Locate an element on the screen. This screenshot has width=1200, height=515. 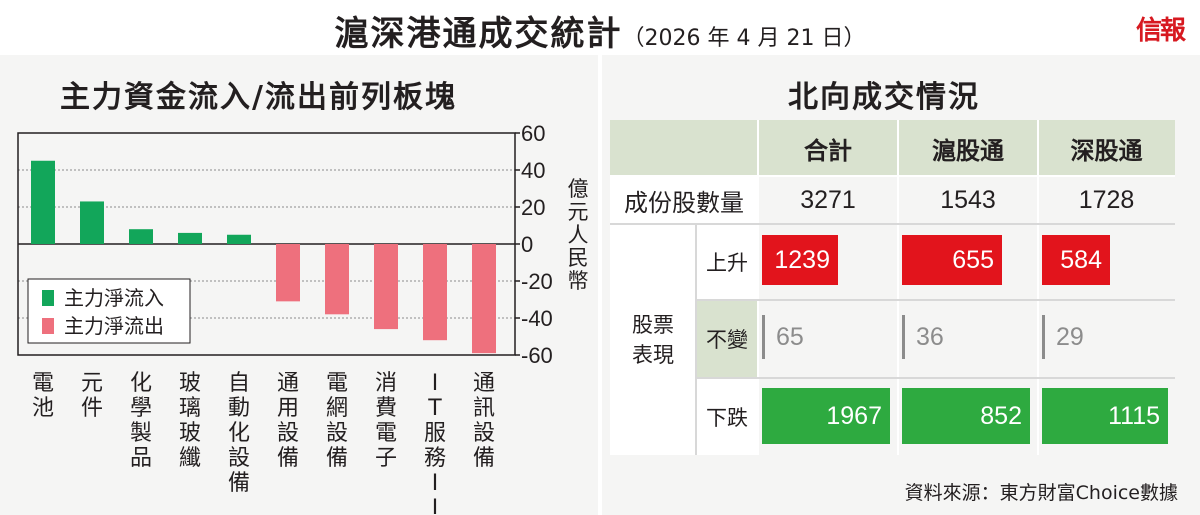
title-date: （2026 年 4 月 21 日） is located at coordinates (744, 38).